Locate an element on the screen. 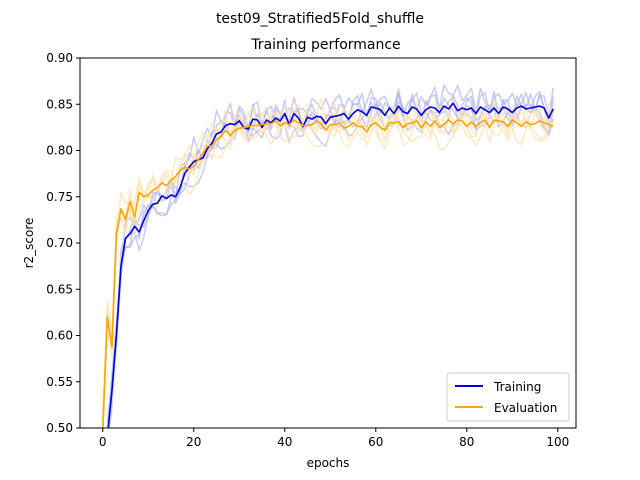 The width and height of the screenshot is (640, 480). x-tick-label: 80 is located at coordinates (466, 442).